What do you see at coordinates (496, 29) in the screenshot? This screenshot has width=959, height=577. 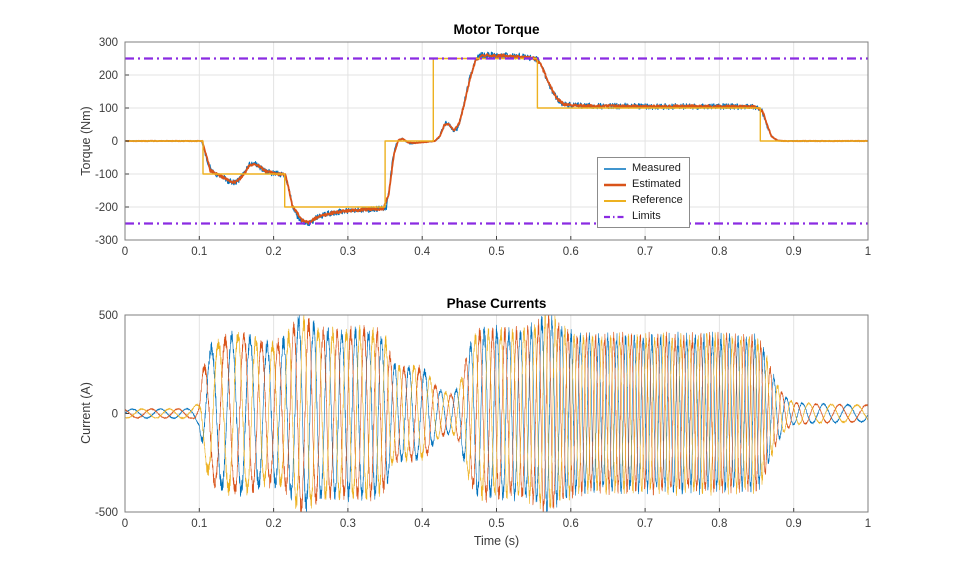 I see `torque-plot-title: Motor Torque` at bounding box center [496, 29].